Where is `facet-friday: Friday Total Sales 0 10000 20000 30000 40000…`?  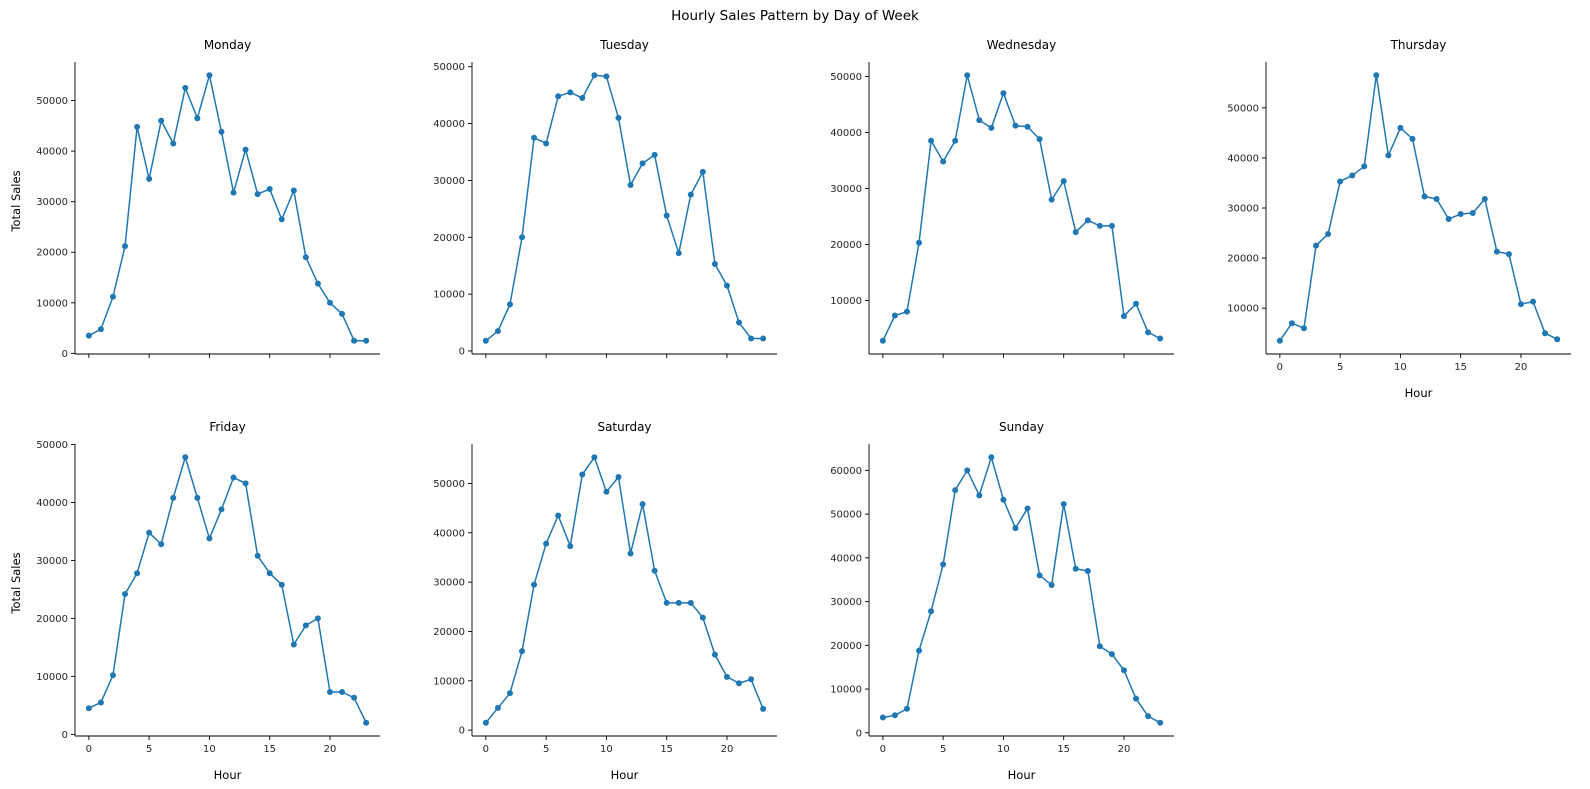 facet-friday: Friday Total Sales 0 10000 20000 30000 40000… is located at coordinates (198, 601).